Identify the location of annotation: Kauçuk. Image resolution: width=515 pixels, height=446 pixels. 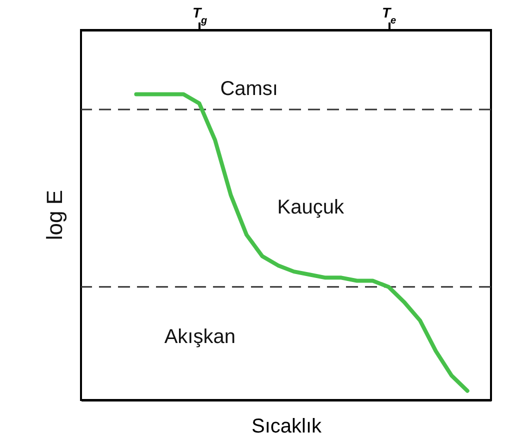
(311, 207).